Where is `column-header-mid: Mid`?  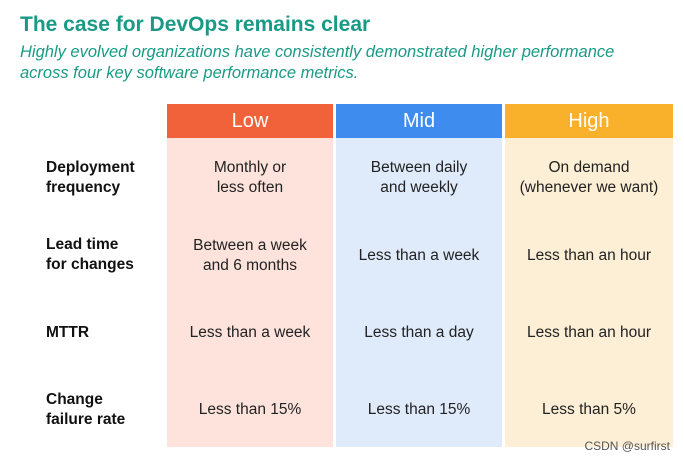
column-header-mid: Mid is located at coordinates (419, 121).